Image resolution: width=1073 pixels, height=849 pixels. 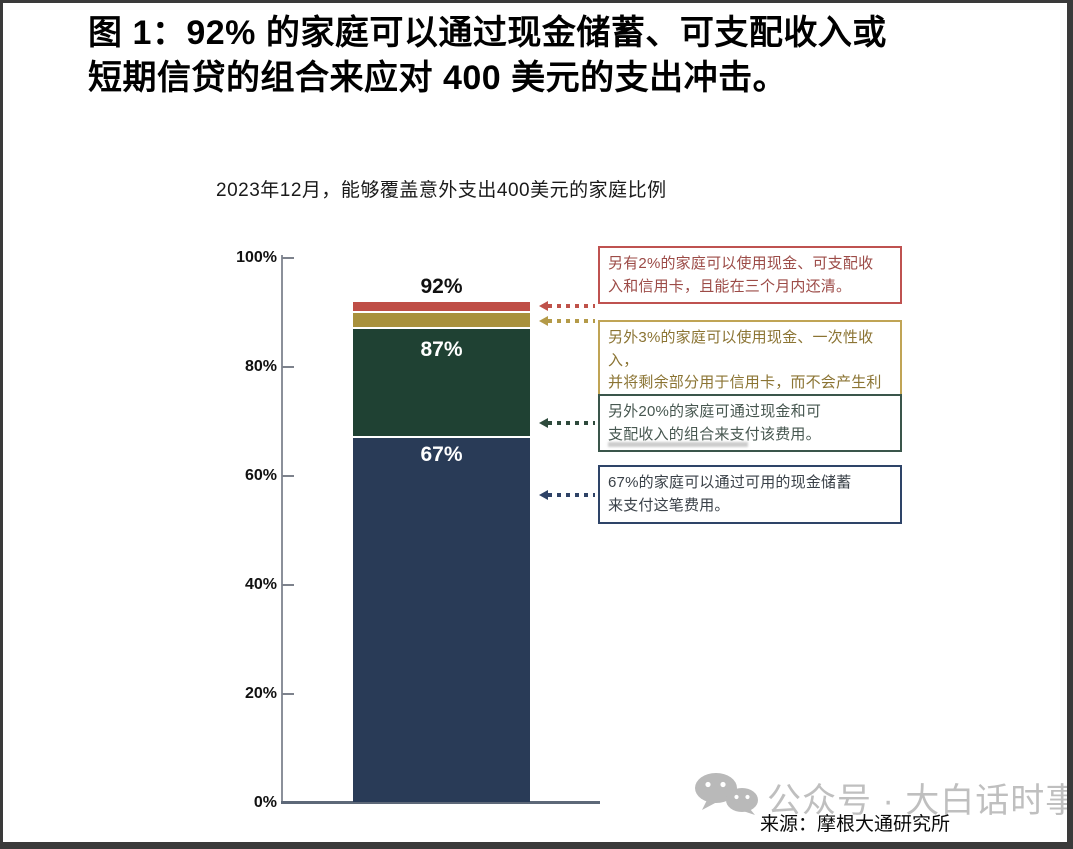 What do you see at coordinates (260, 475) in the screenshot?
I see `y-tick-label-60: 60%` at bounding box center [260, 475].